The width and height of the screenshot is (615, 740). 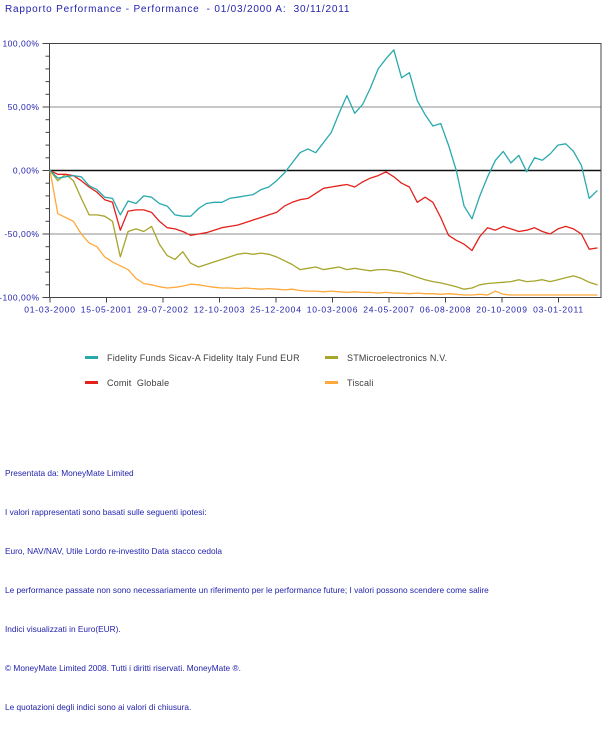 I want to click on y-axis-label: -50,00%, so click(x=21, y=234).